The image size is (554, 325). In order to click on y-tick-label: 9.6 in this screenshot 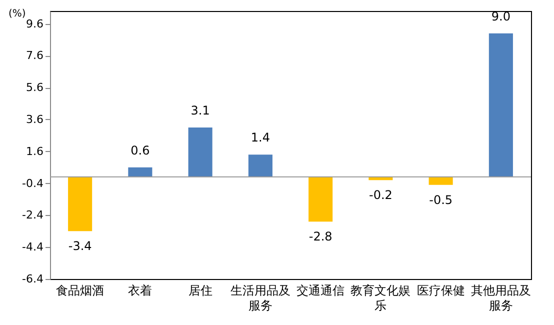, I will do `click(35, 23)`.